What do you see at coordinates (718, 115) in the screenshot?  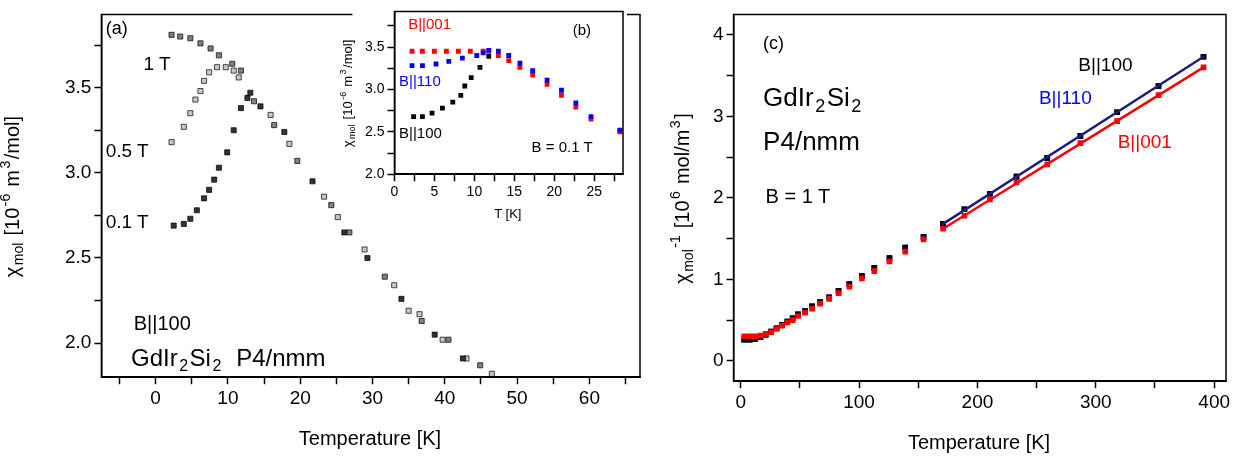 I see `y-tick-label: 3` at bounding box center [718, 115].